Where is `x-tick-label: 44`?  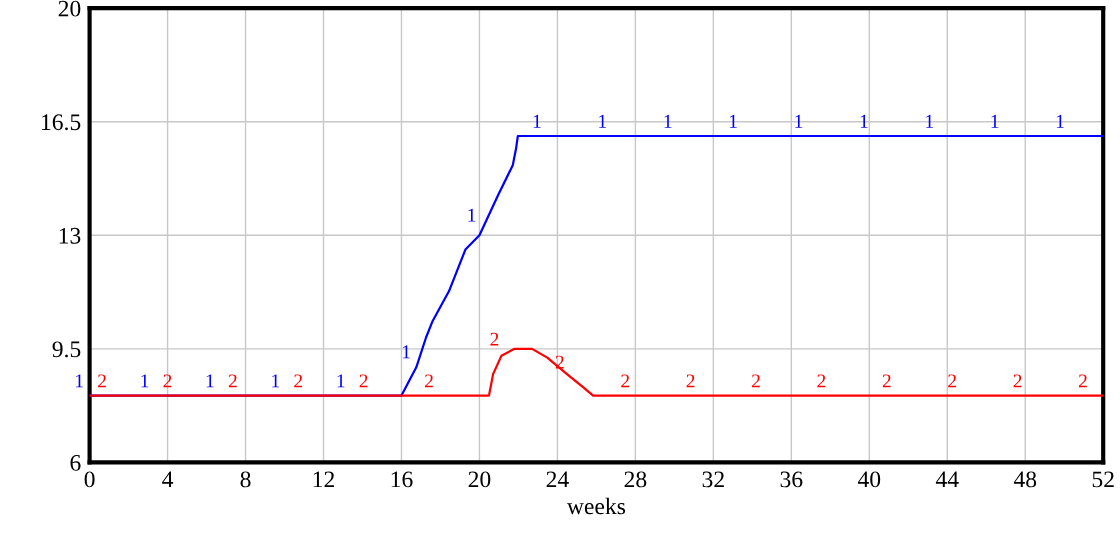
x-tick-label: 44 is located at coordinates (947, 479).